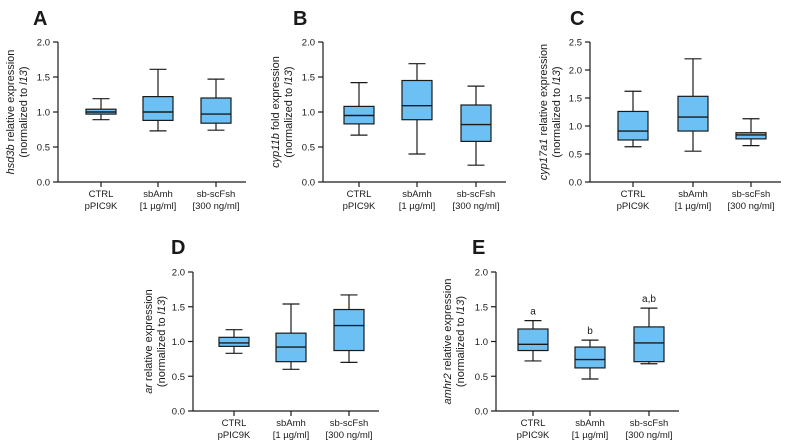  Describe the element at coordinates (478, 248) in the screenshot. I see `panel-letter: E` at that location.